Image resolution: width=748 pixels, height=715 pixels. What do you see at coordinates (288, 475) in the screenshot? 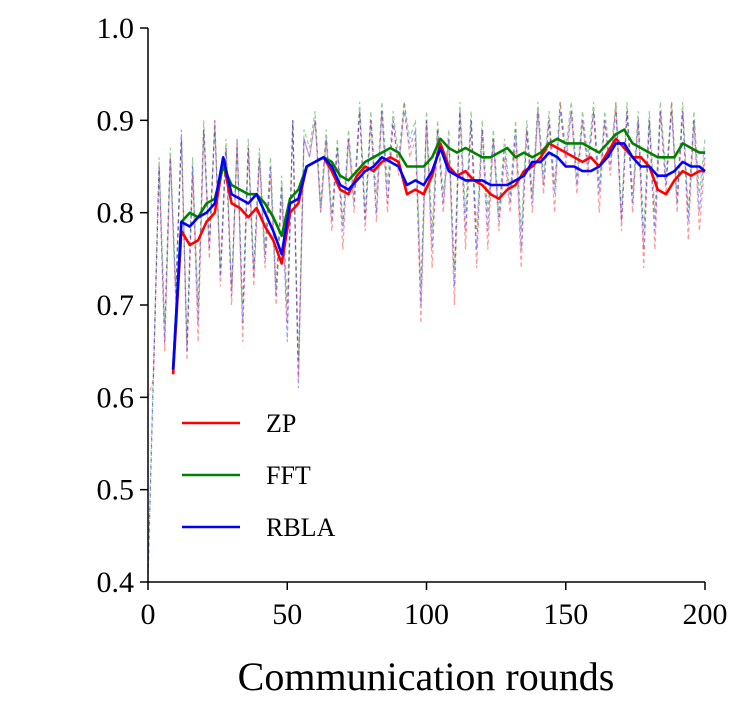
I see `legend-label-fft: FFT` at bounding box center [288, 475].